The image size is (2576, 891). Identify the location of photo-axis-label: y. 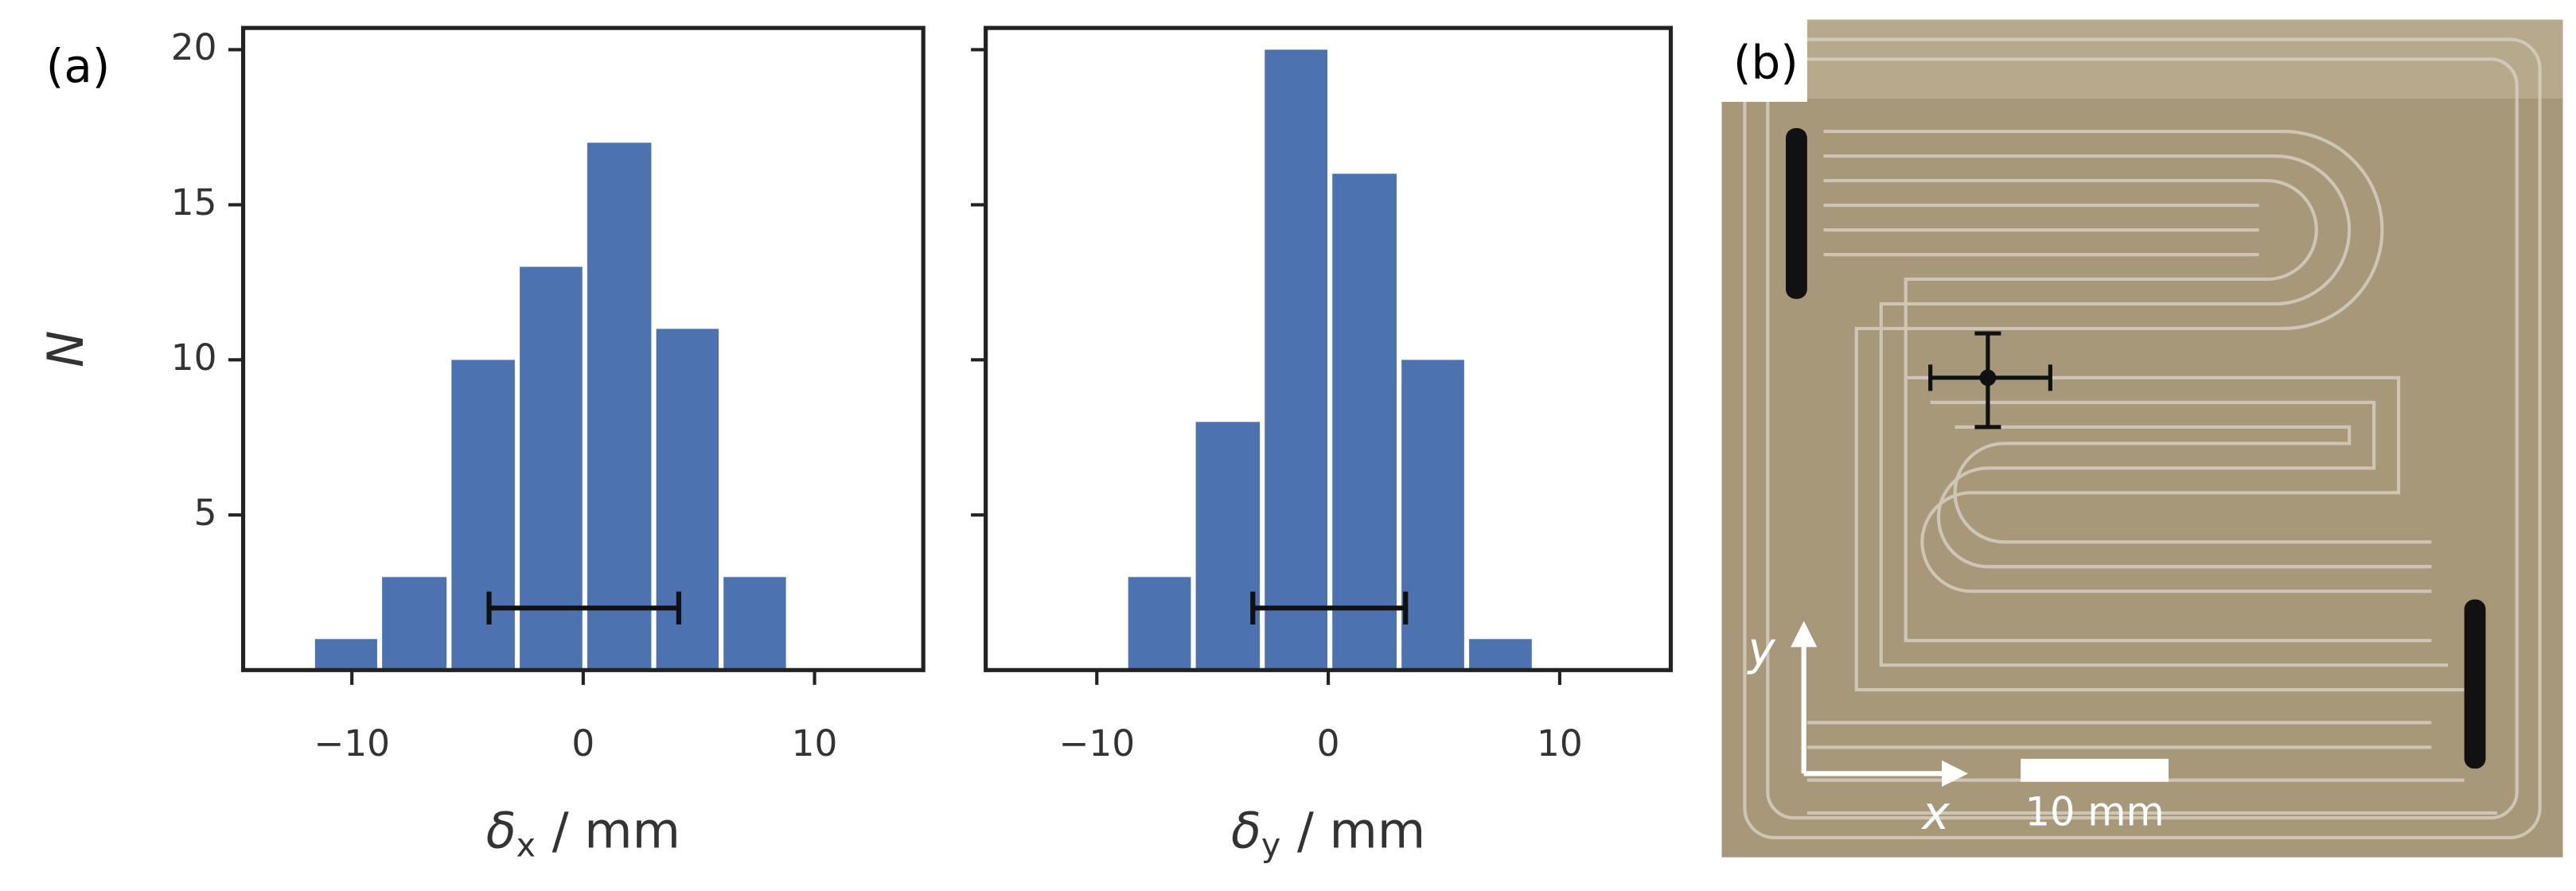
(1761, 649).